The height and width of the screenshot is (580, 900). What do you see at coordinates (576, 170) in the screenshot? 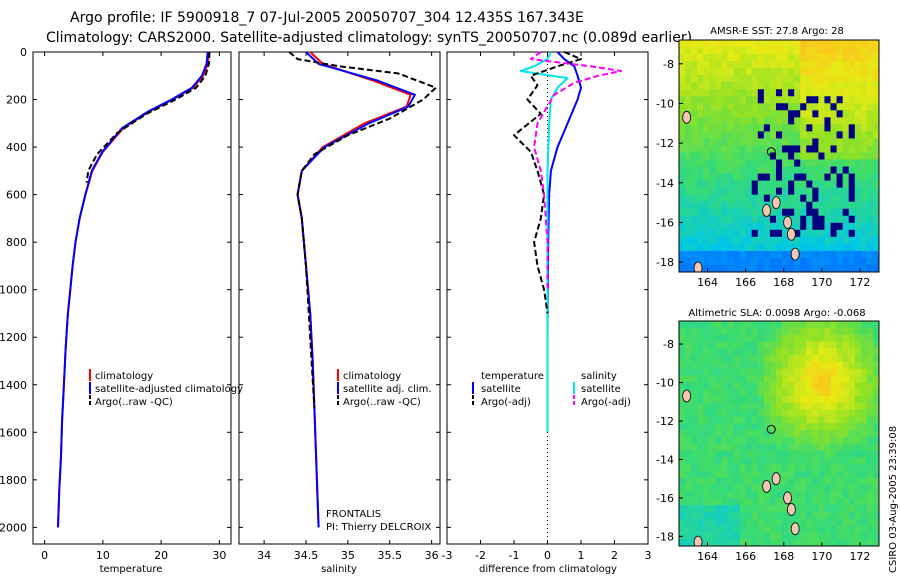
I see `series-line-salinity-argo-adj-` at bounding box center [576, 170].